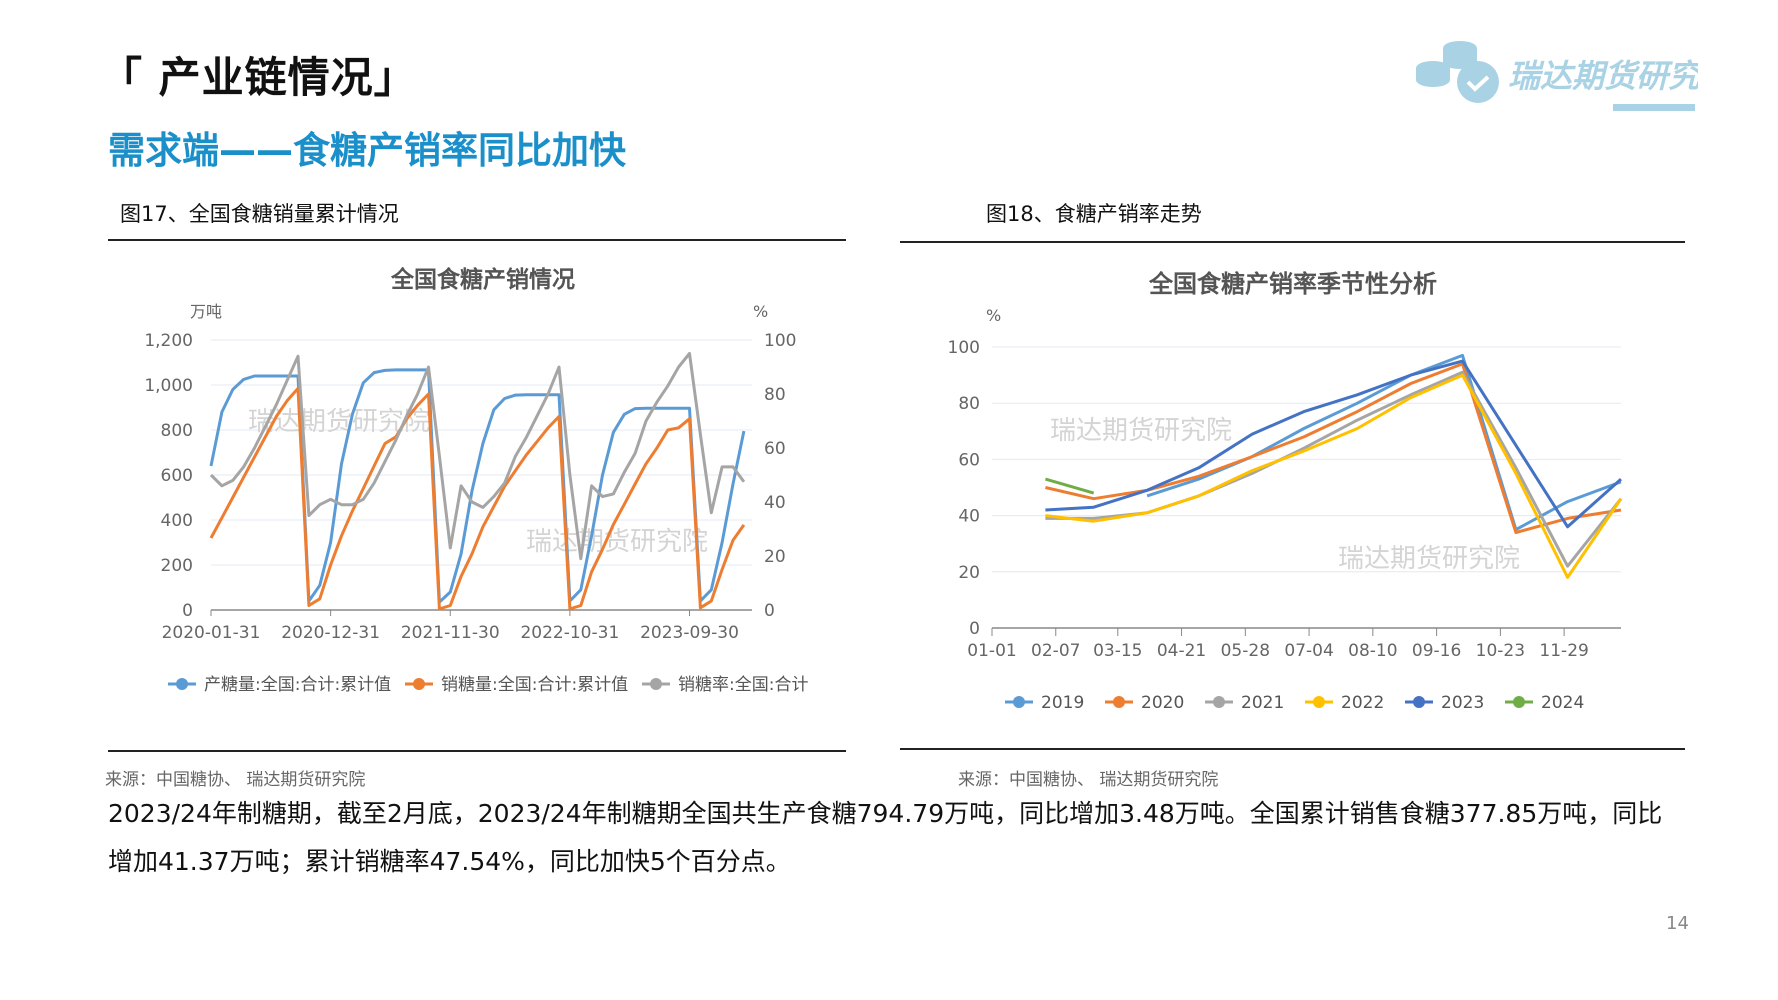 The width and height of the screenshot is (1778, 1000). I want to click on y-tick-label: 1,200, so click(168, 341).